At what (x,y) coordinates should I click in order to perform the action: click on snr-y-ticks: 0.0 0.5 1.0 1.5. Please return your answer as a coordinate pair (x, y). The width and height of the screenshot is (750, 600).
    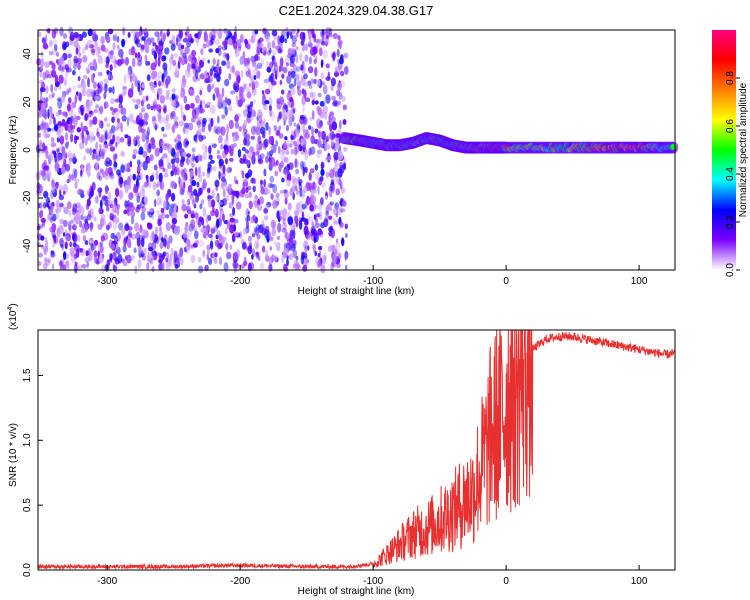
    Looking at the image, I should click on (32, 472).